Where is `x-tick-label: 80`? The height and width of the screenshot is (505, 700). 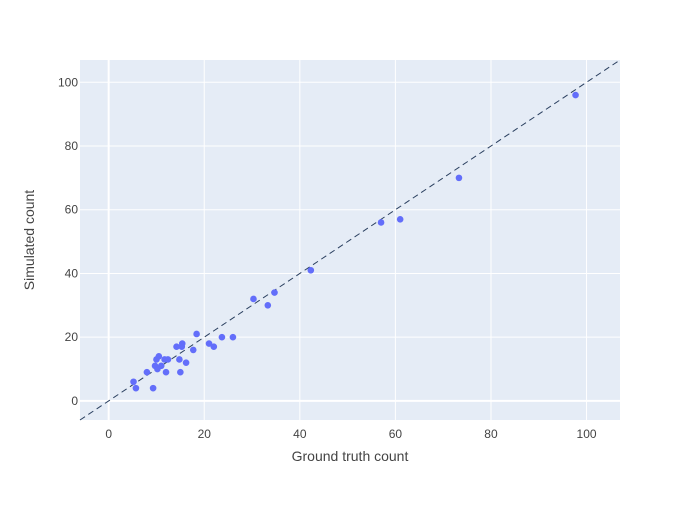 x-tick-label: 80 is located at coordinates (491, 434).